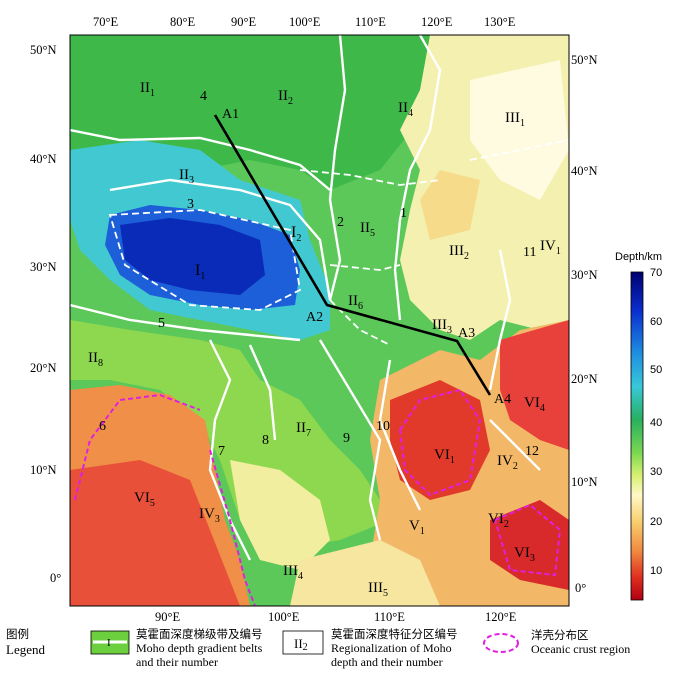 This screenshot has height=676, width=700. I want to click on zone-label-V1: V1, so click(417, 527).